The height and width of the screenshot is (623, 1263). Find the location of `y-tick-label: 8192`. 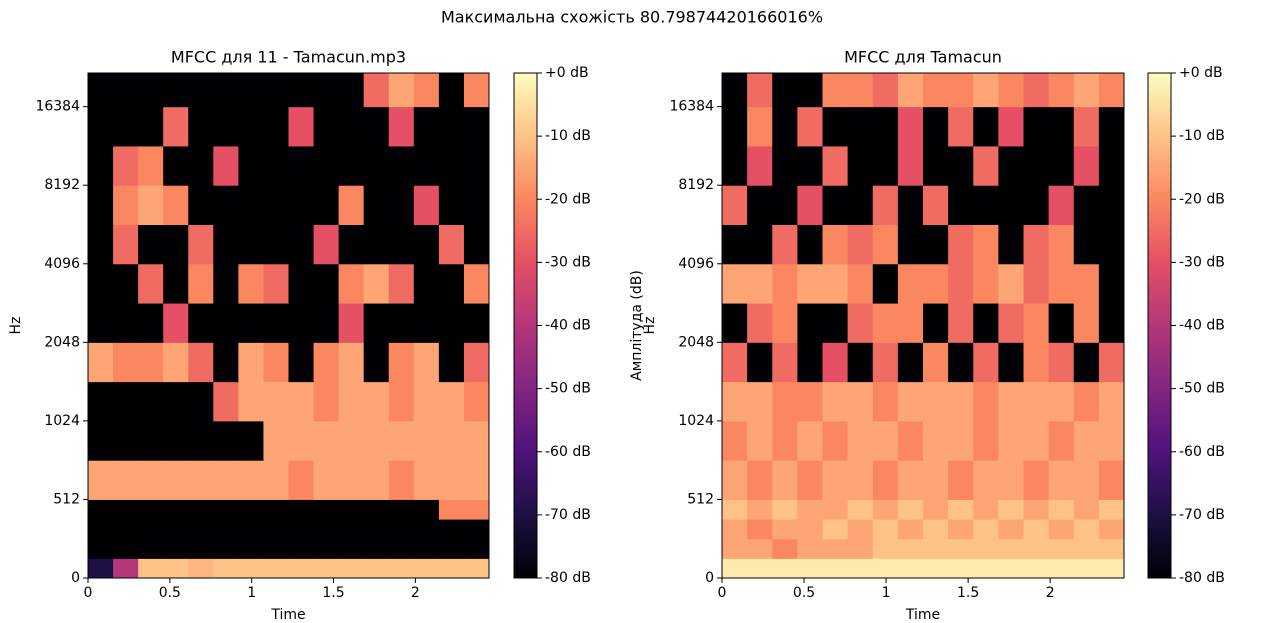

y-tick-label: 8192 is located at coordinates (62, 185).